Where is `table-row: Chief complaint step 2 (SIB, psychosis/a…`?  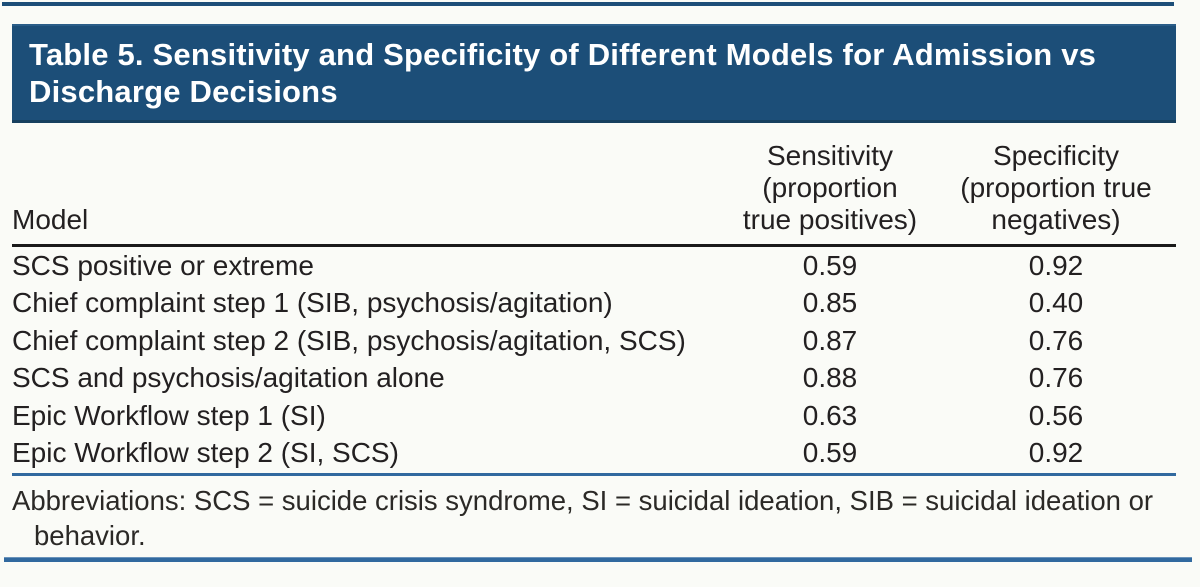
table-row: Chief complaint step 2 (SIB, psychosis/a… is located at coordinates (594, 341).